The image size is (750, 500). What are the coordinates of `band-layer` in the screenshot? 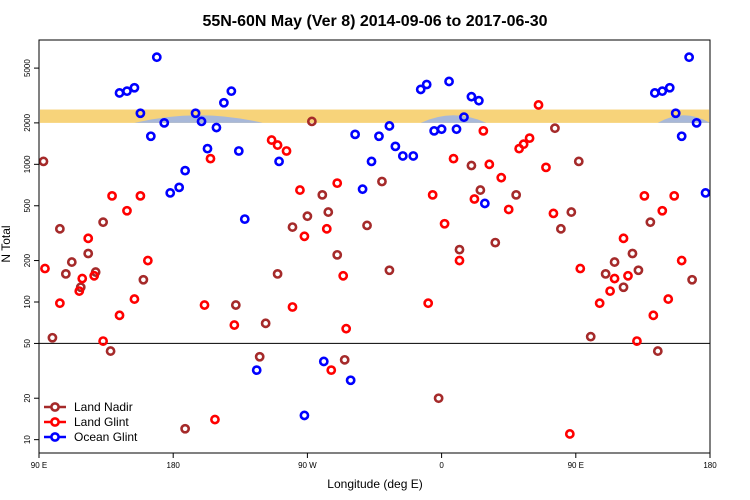 It's located at (375, 116).